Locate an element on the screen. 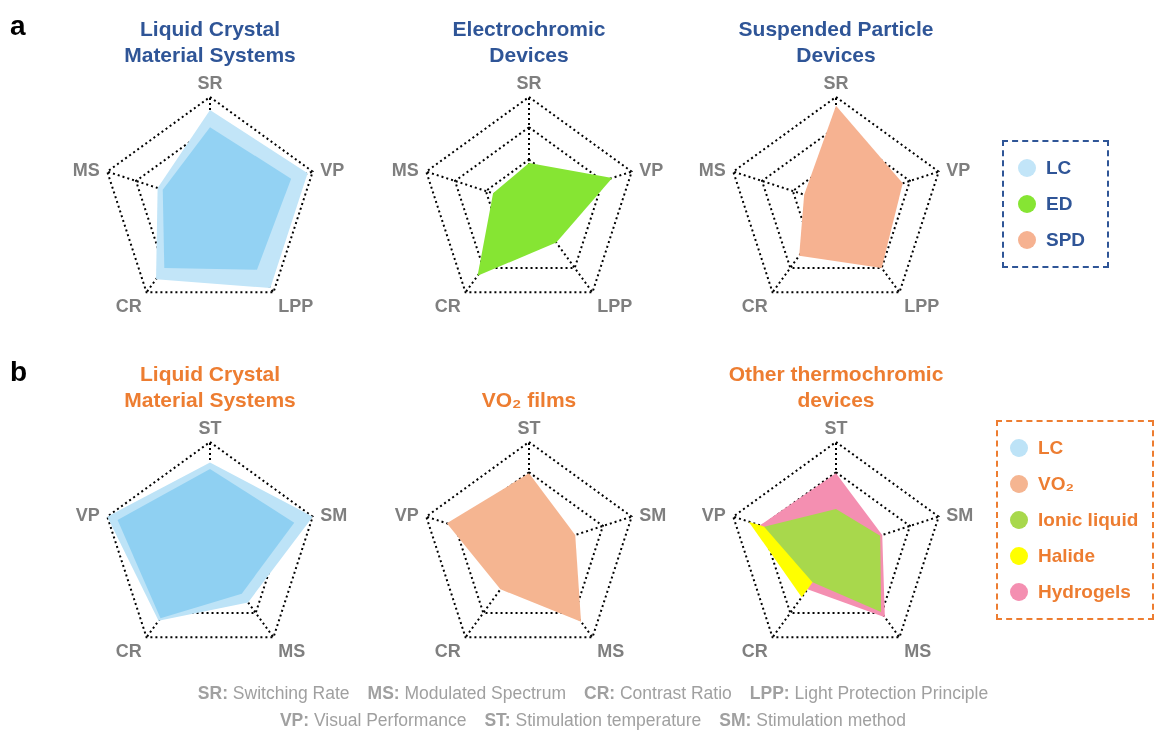 The height and width of the screenshot is (747, 1172). chart-title: Electrochromic Devices is located at coordinates (529, 42).